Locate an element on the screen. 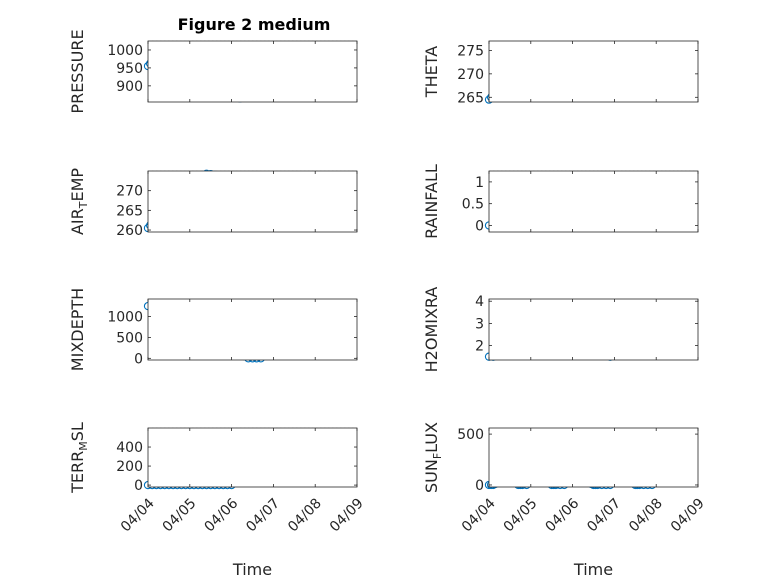  y-axis-label-airtemp: AIRTEMP is located at coordinates (79, 201).